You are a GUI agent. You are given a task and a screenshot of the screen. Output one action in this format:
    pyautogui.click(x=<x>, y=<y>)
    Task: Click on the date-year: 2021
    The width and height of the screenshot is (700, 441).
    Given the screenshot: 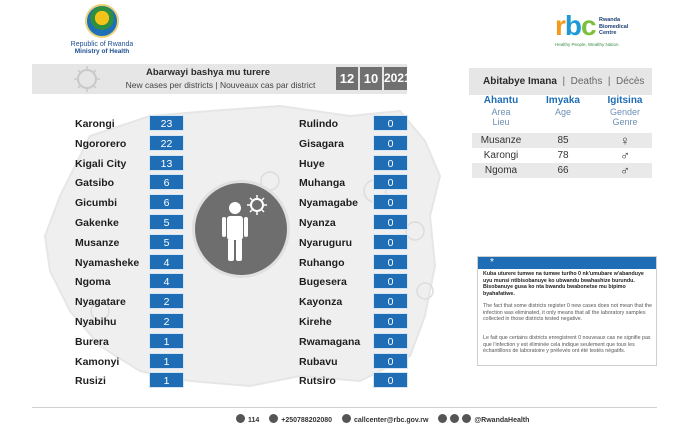 What is the action you would take?
    pyautogui.click(x=397, y=78)
    